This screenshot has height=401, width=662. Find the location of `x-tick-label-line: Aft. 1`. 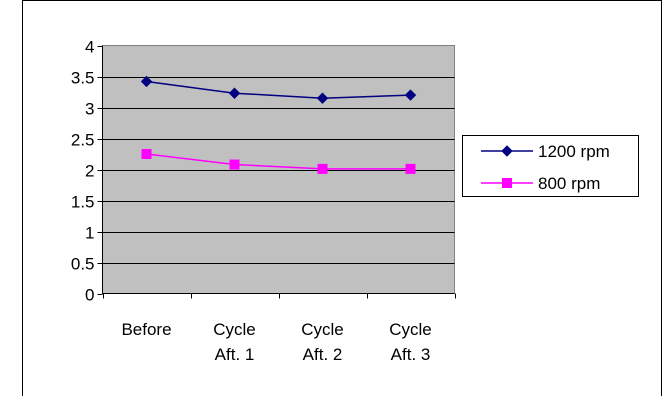

x-tick-label-line: Aft. 1 is located at coordinates (235, 354).